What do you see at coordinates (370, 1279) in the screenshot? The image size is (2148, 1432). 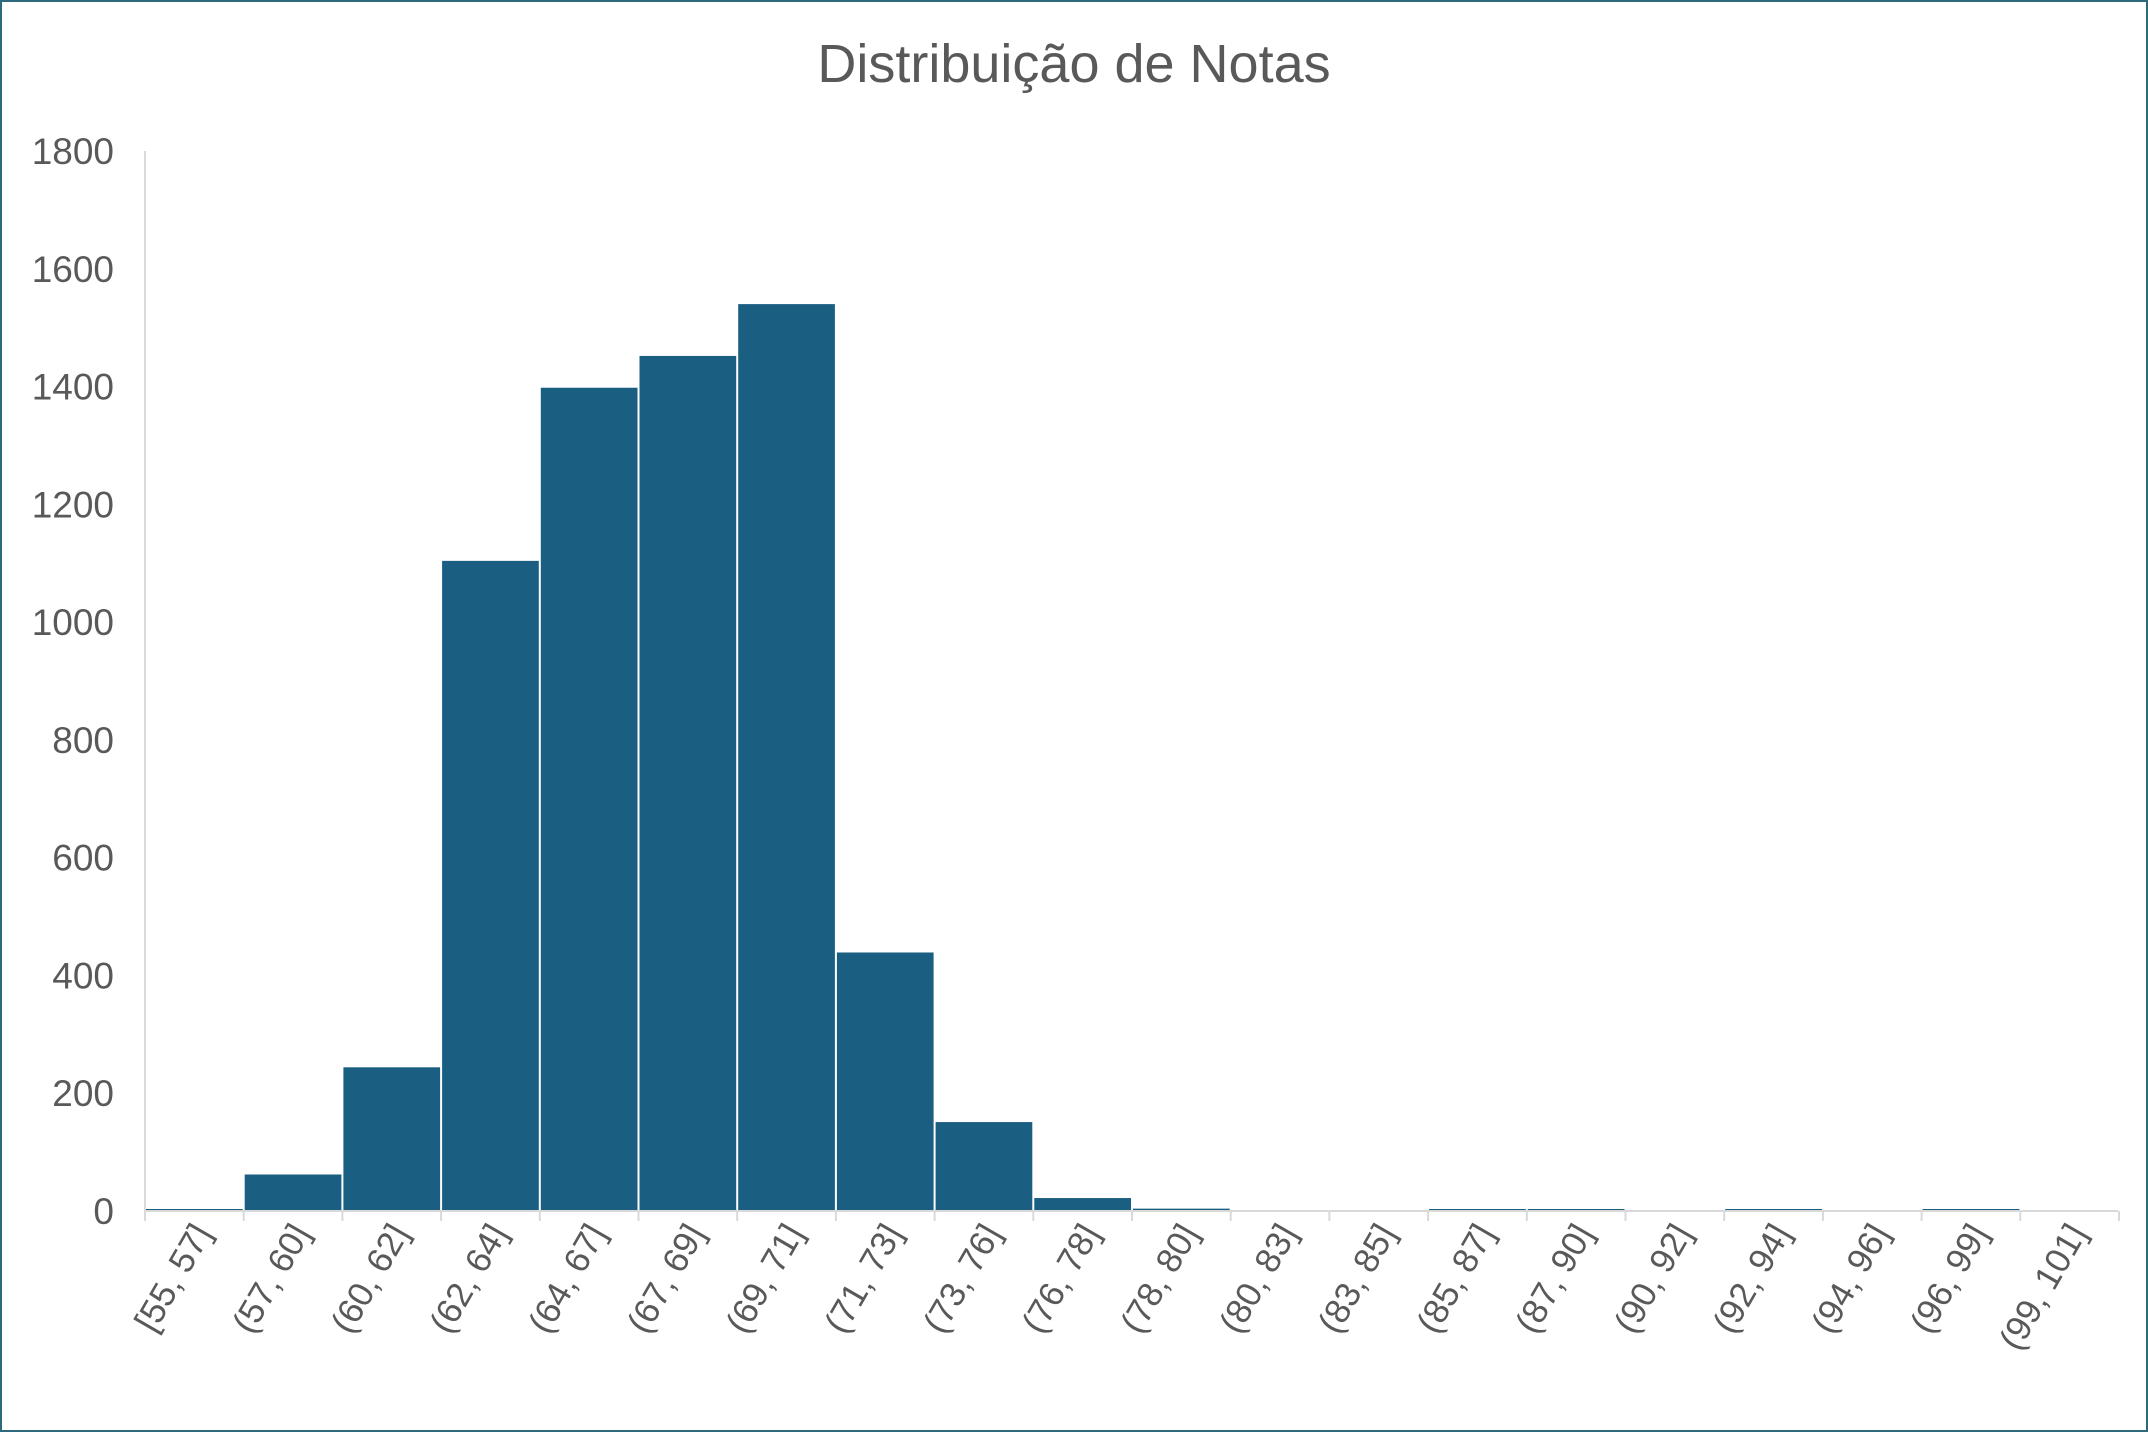 I see `x-category-label: (60, 62]` at bounding box center [370, 1279].